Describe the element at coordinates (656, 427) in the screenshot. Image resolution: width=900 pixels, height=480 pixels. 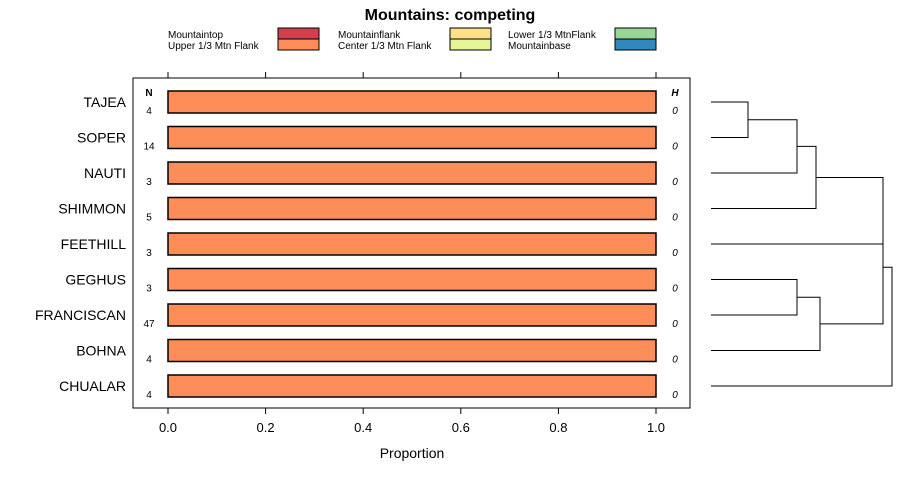
I see `x-tick-label: 1.0` at that location.